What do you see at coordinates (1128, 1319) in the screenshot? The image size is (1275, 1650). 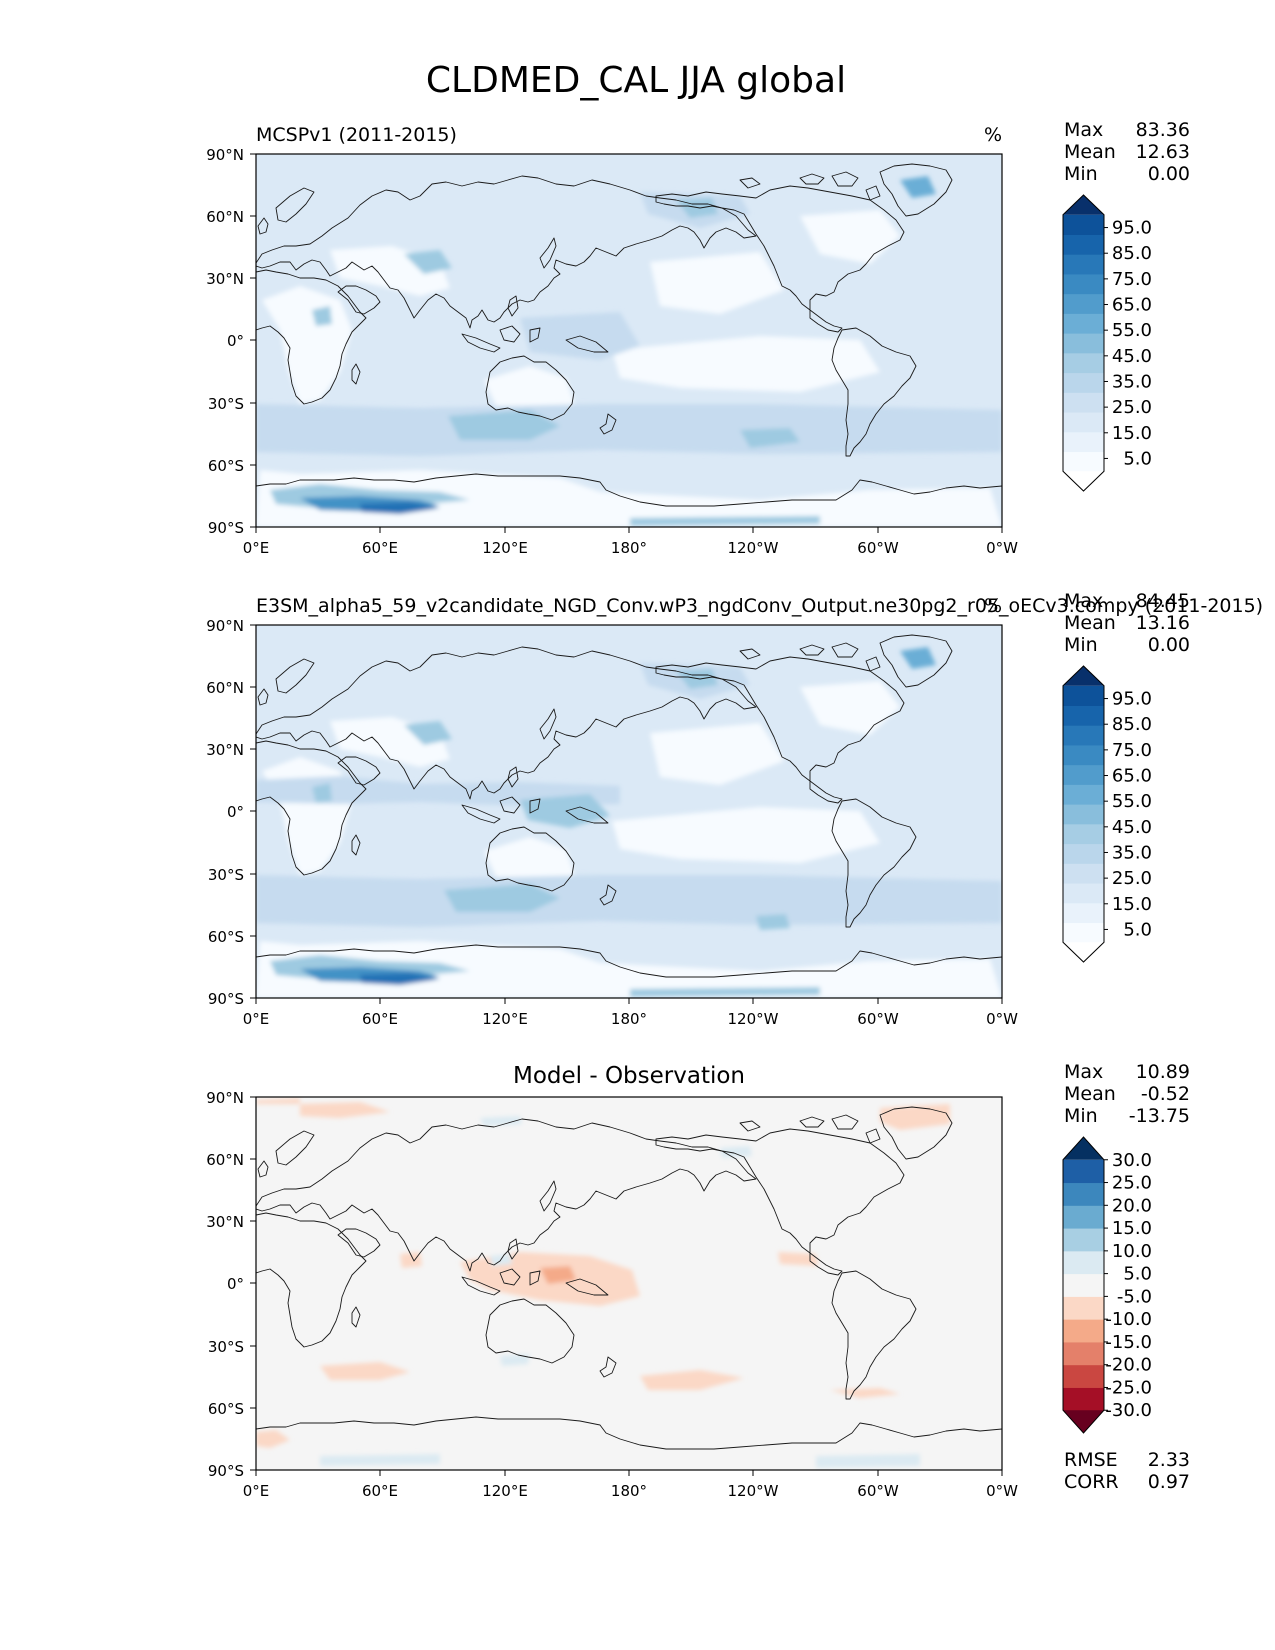 I see `colorbar-tick-label: -10.0` at bounding box center [1128, 1319].